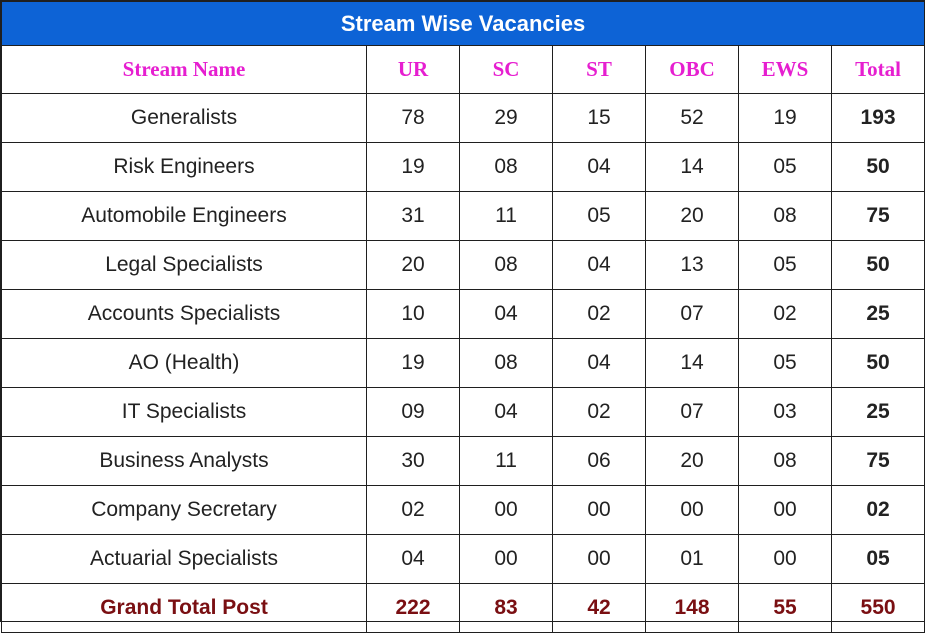 This screenshot has width=927, height=633. I want to click on table-row: Generalists 78 29 15 52 19 193, so click(463, 118).